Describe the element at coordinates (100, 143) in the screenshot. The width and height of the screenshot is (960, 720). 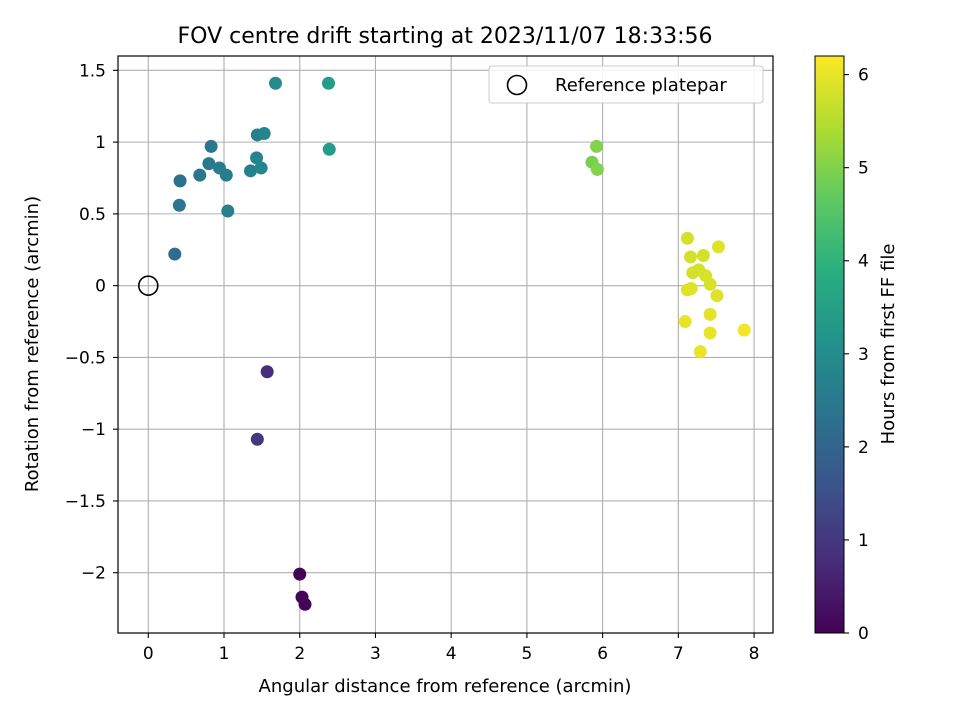
I see `y-tick-label: 1` at that location.